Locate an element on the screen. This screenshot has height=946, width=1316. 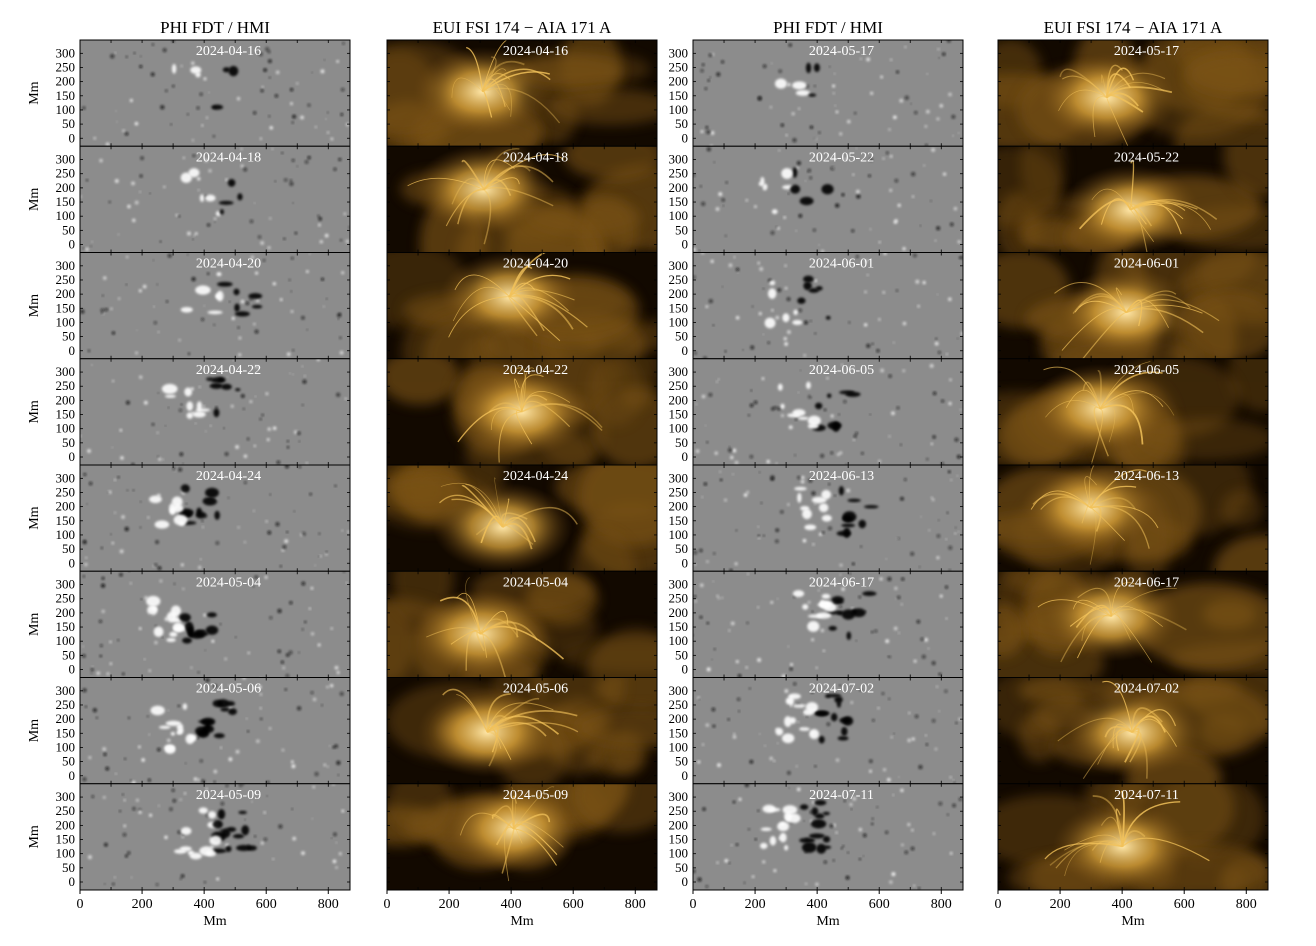
panel-euv: 2024-04-18 is located at coordinates (522, 199).